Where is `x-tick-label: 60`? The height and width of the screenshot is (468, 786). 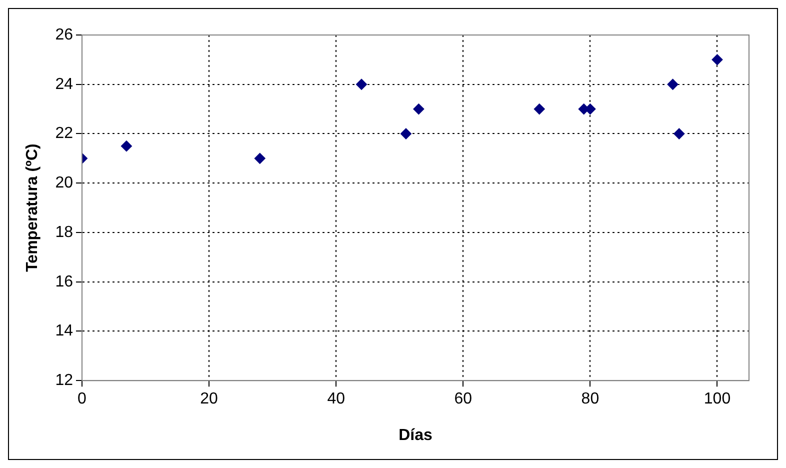 x-tick-label: 60 is located at coordinates (463, 399).